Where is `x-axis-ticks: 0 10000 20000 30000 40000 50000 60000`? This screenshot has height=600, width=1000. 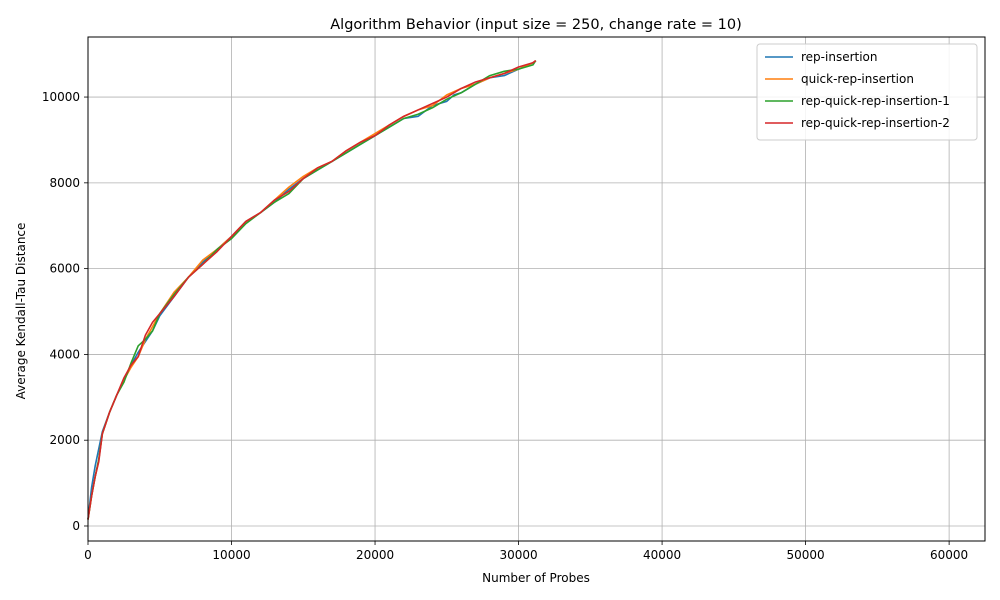 x-axis-ticks: 0 10000 20000 30000 40000 50000 60000 is located at coordinates (526, 551).